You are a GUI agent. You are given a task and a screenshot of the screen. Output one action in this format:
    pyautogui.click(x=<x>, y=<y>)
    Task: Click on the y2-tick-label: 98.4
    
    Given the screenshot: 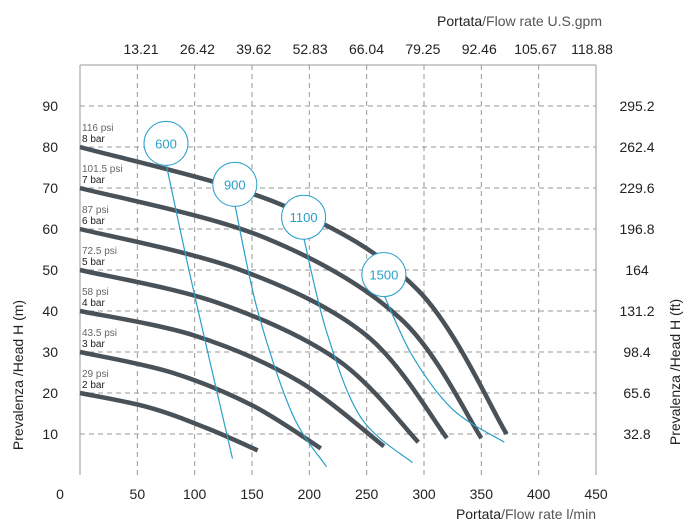 What is the action you would take?
    pyautogui.click(x=636, y=352)
    